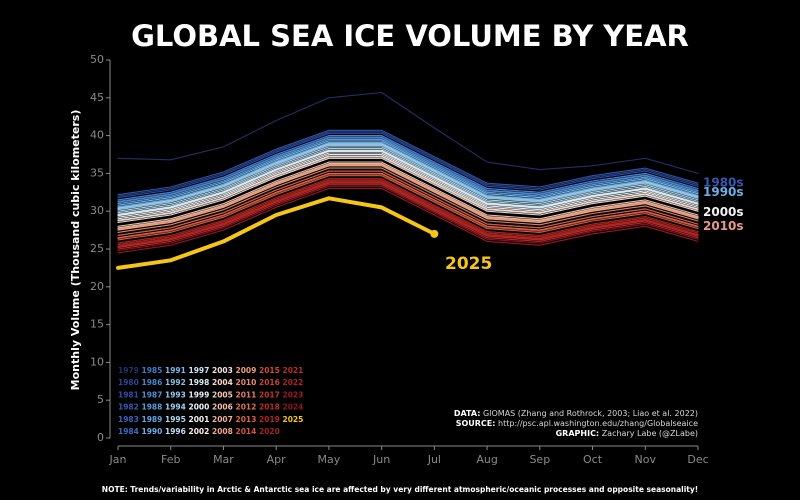 Image resolution: width=800 pixels, height=500 pixels. Describe the element at coordinates (593, 459) in the screenshot. I see `x-tick-label: Oct` at that location.